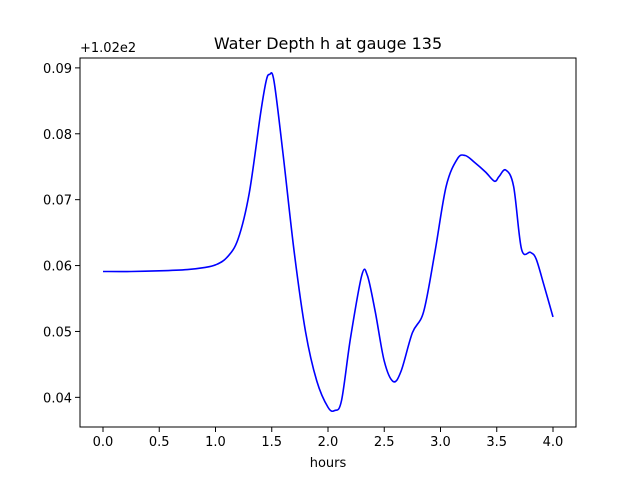 This screenshot has height=480, width=640. What do you see at coordinates (57, 201) in the screenshot?
I see `y-tick-label: 0.07` at bounding box center [57, 201].